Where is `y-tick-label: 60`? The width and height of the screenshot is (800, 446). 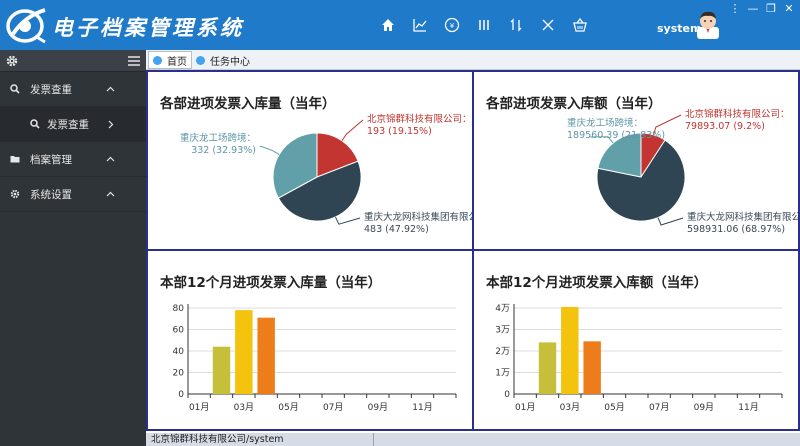
y-tick-label: 60 is located at coordinates (179, 331).